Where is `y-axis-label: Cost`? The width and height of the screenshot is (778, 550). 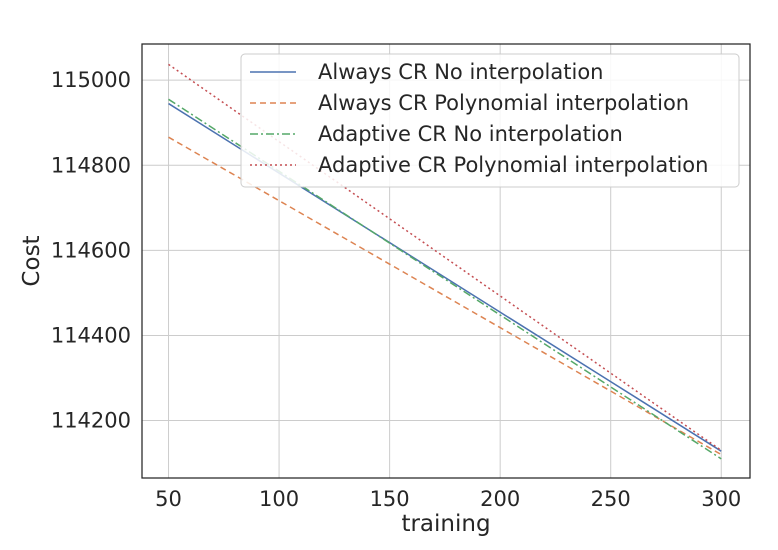
y-axis-label: Cost is located at coordinates (32, 260).